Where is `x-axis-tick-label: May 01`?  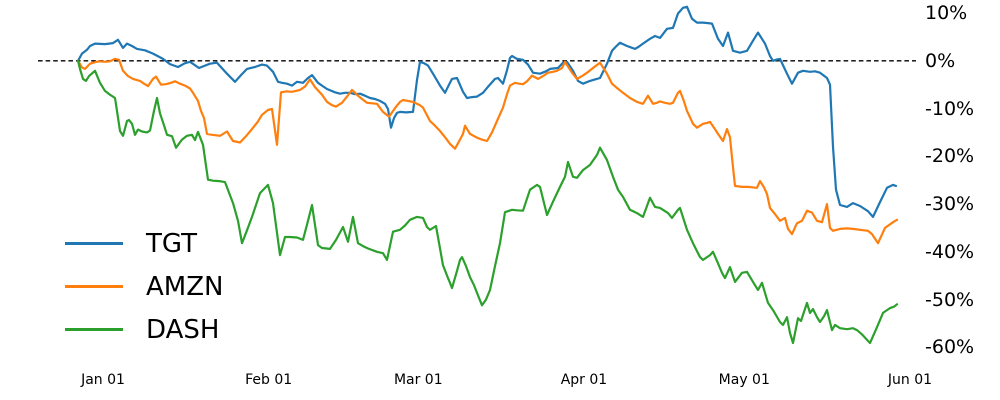 x-axis-tick-label: May 01 is located at coordinates (744, 380).